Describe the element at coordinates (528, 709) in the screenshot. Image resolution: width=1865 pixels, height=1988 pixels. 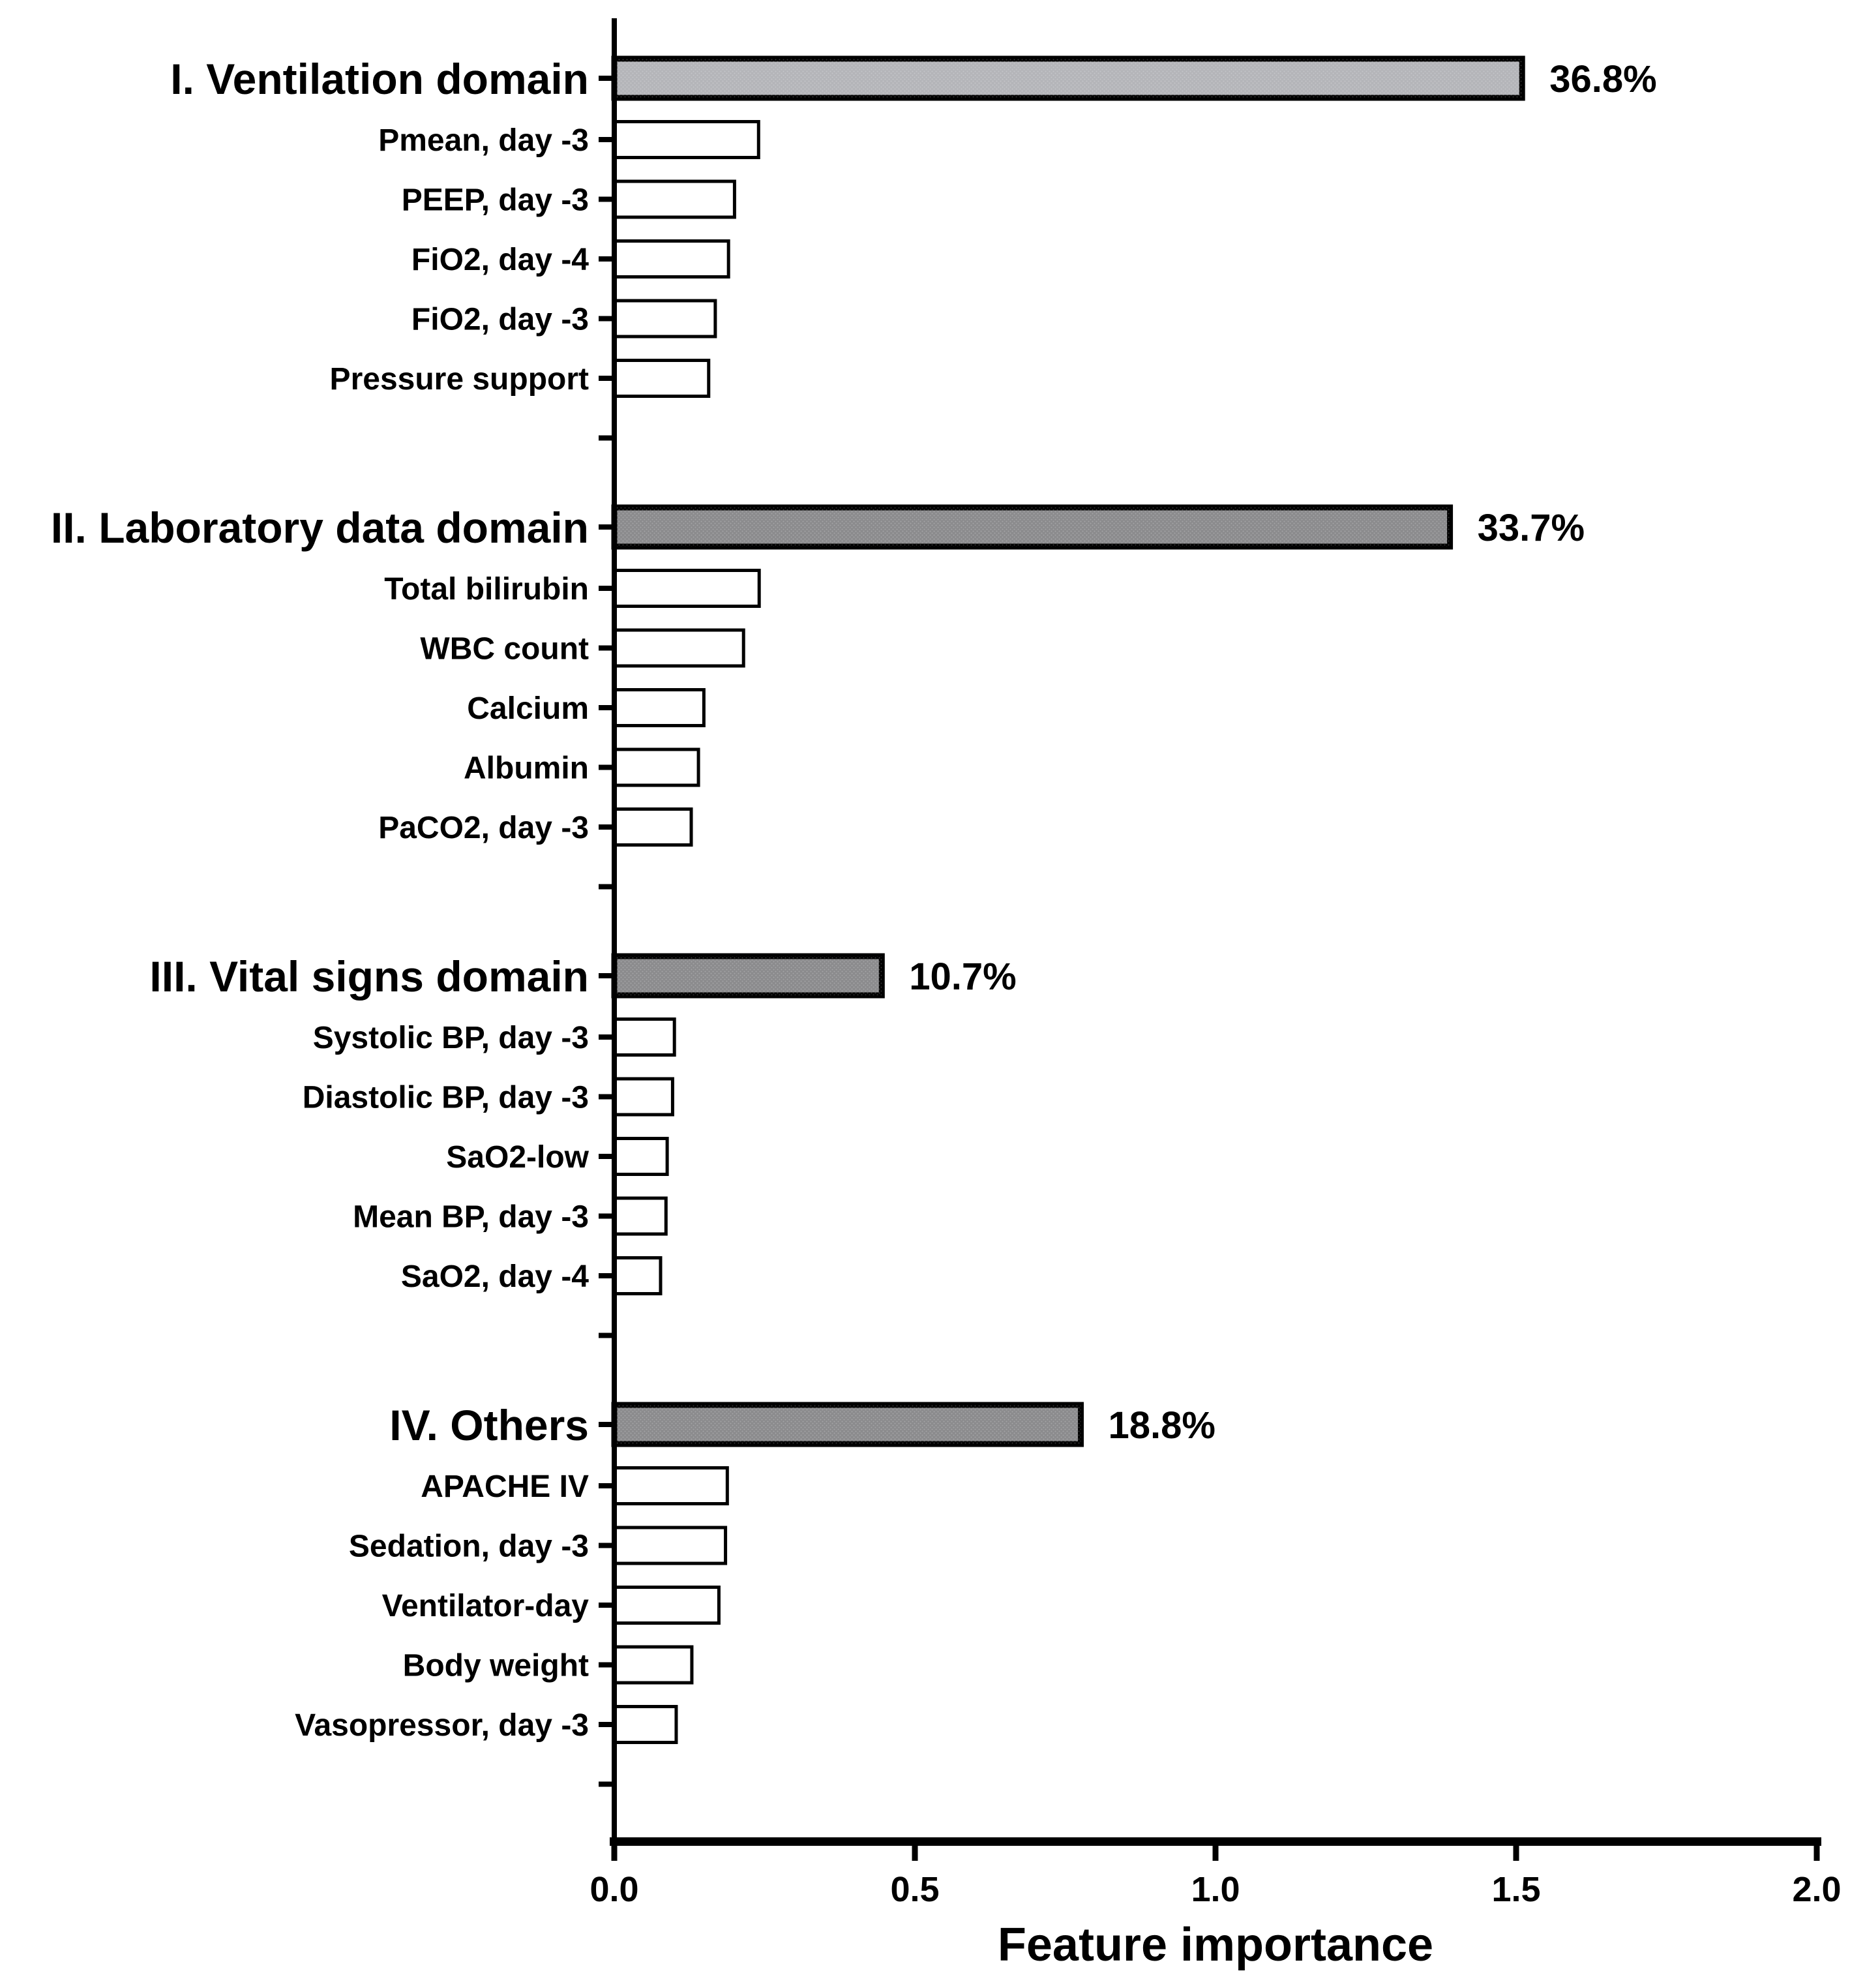
I see `feature-label: Calcium` at that location.